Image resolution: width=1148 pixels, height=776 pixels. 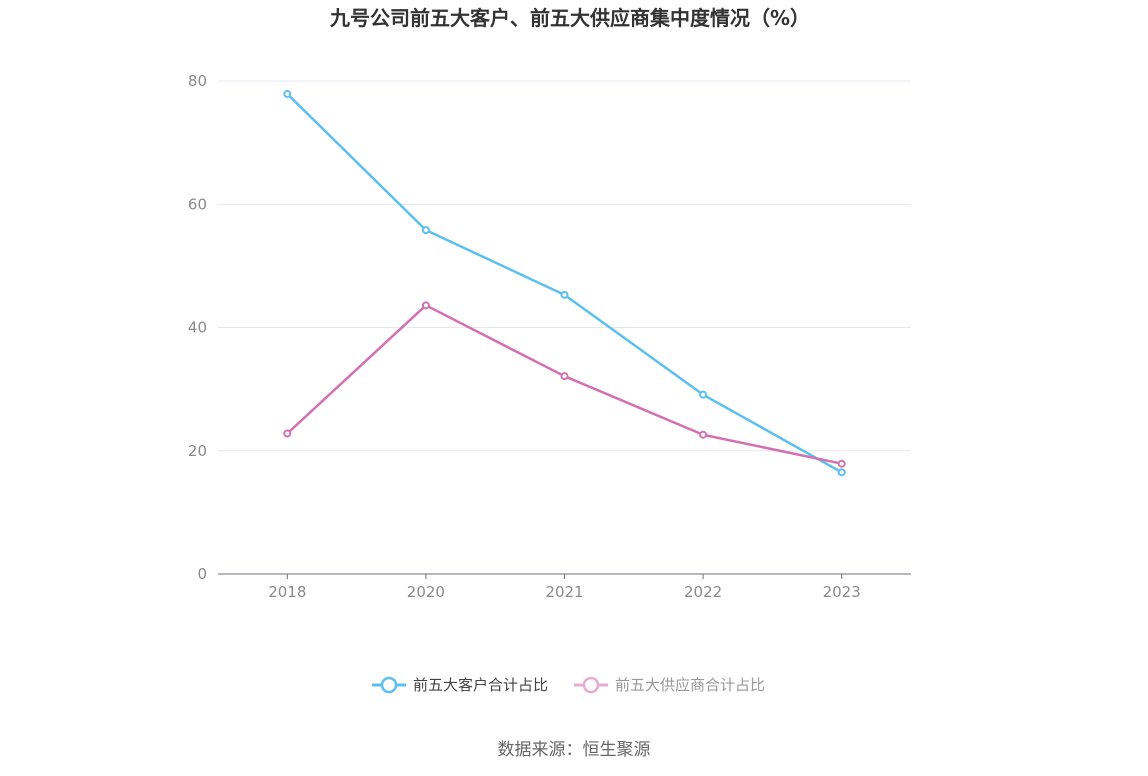 I want to click on legend-marker-suppliers, so click(x=591, y=685).